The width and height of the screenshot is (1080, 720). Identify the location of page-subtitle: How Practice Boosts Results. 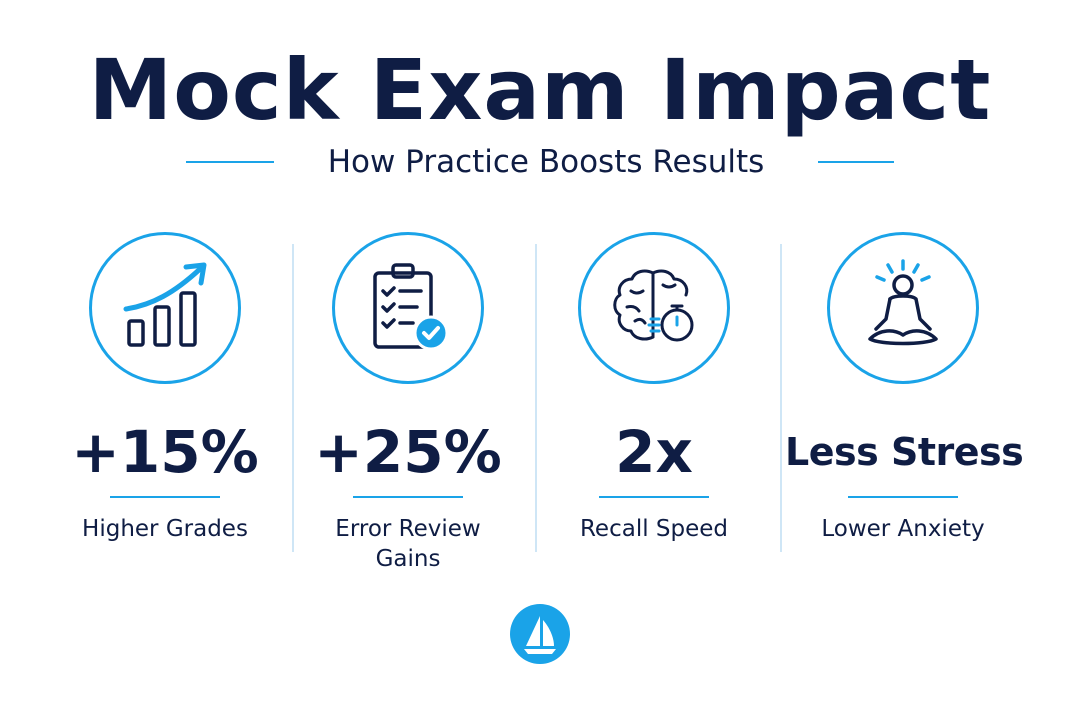
(546, 162).